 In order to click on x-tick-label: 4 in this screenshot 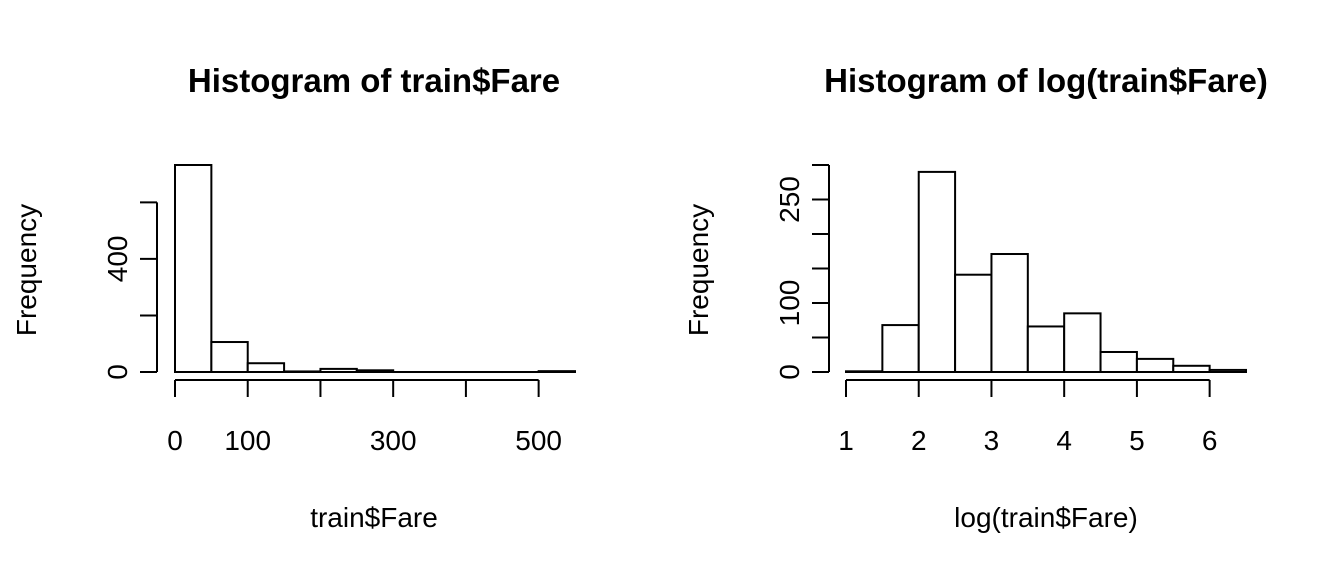, I will do `click(1064, 440)`.